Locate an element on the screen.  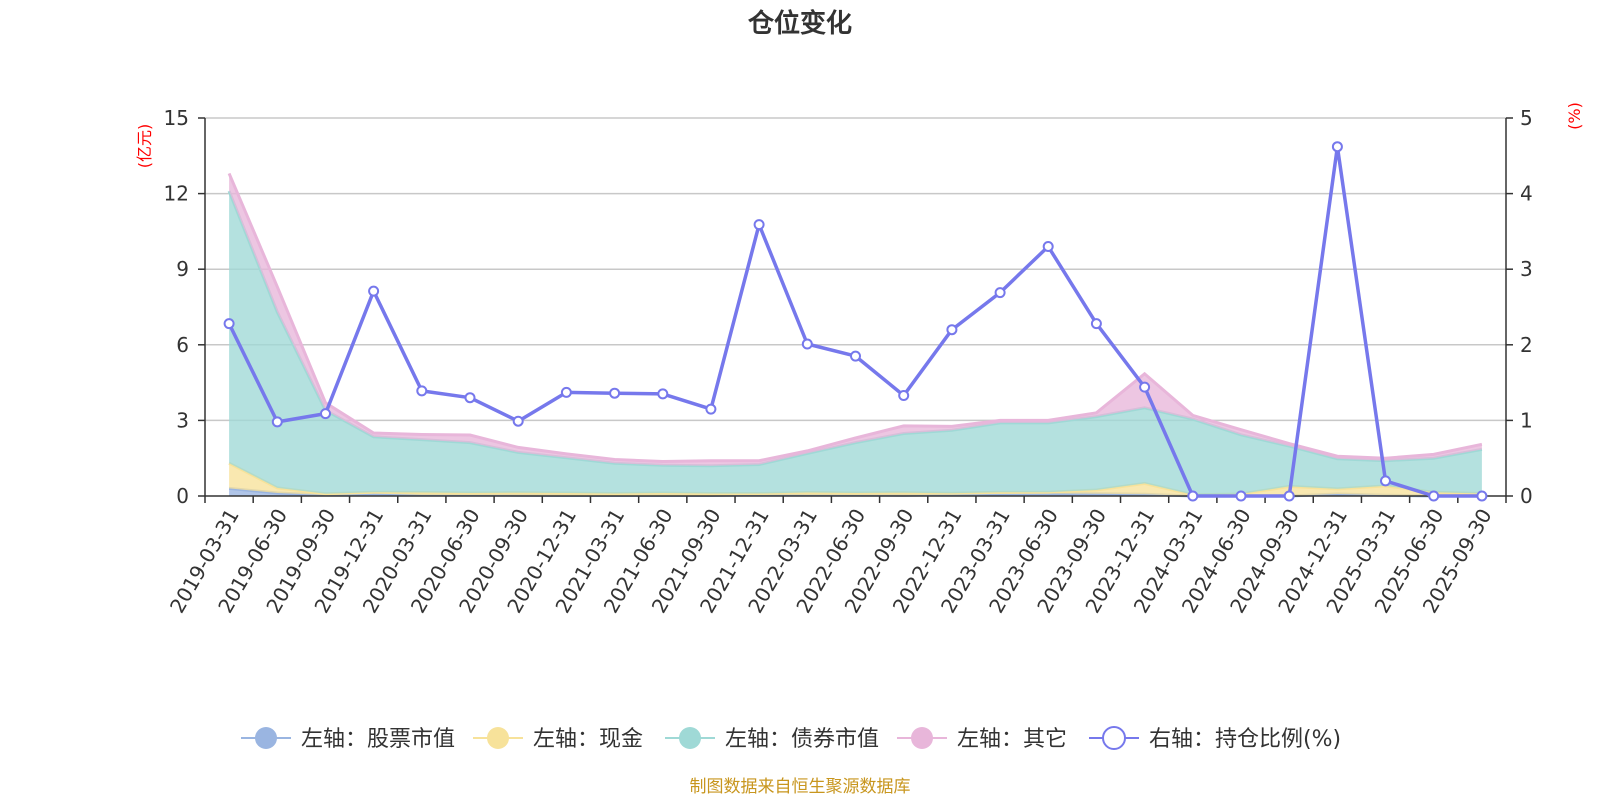
left-tick-label: 3 is located at coordinates (182, 420).